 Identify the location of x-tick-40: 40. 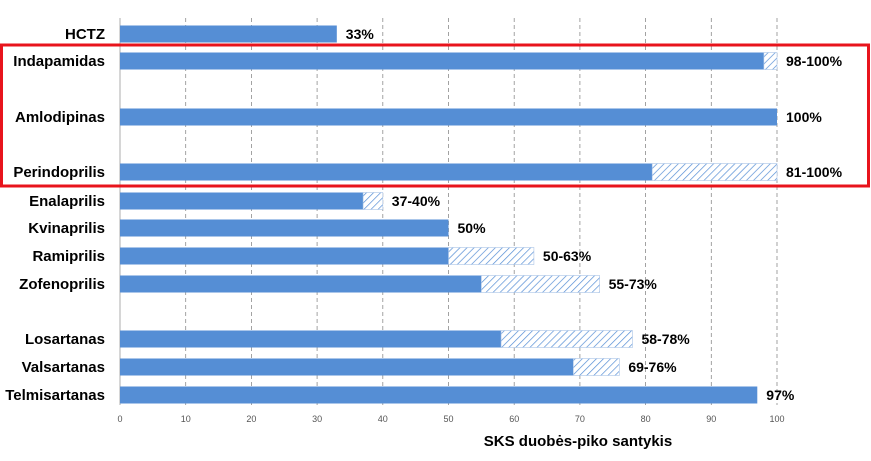
(383, 419).